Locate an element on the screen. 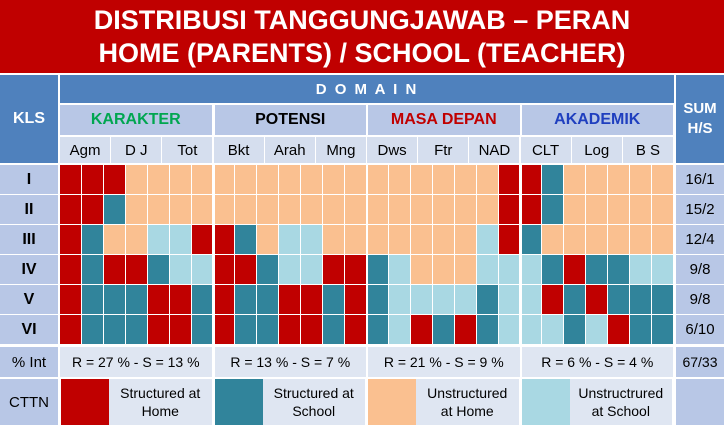 This screenshot has height=425, width=724. row-label-vi: VI is located at coordinates (29, 329).